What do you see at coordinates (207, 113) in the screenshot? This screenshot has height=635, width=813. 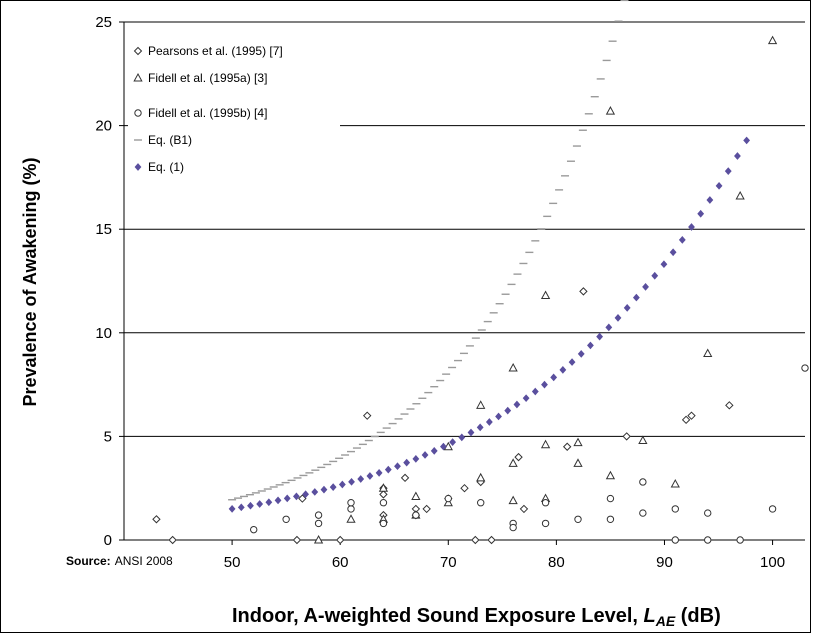 I see `legend-label-fidell-b: Fidell et al. (1995b) [4]` at bounding box center [207, 113].